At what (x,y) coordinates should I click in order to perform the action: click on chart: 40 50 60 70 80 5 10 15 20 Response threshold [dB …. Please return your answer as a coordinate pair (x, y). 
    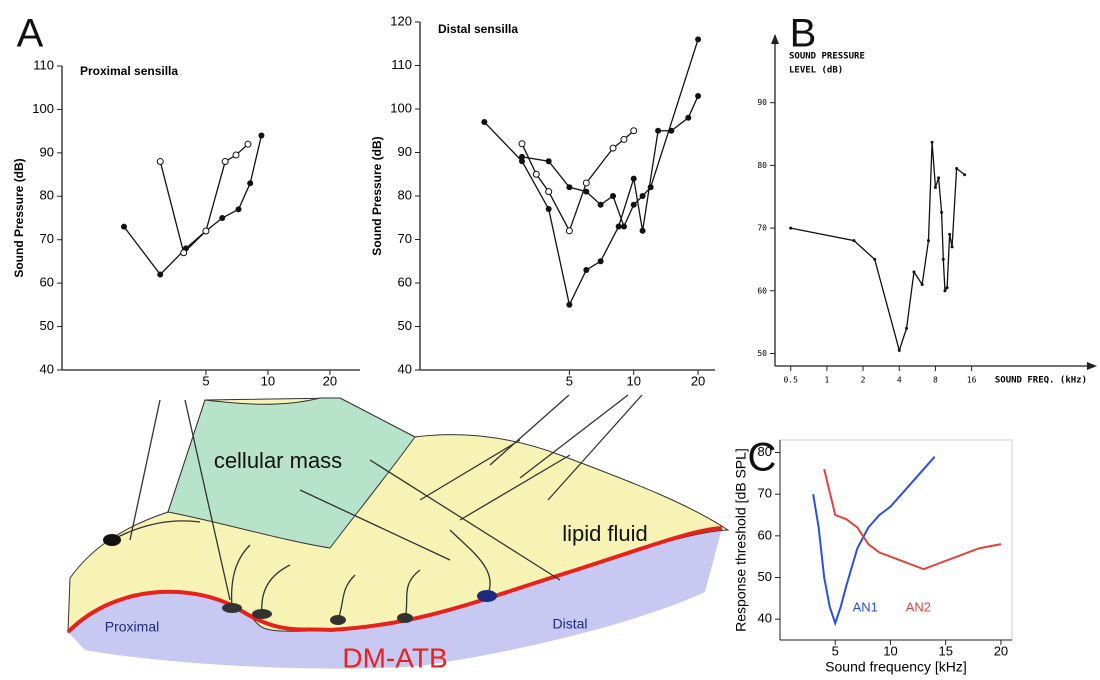
    Looking at the image, I should click on (873, 557).